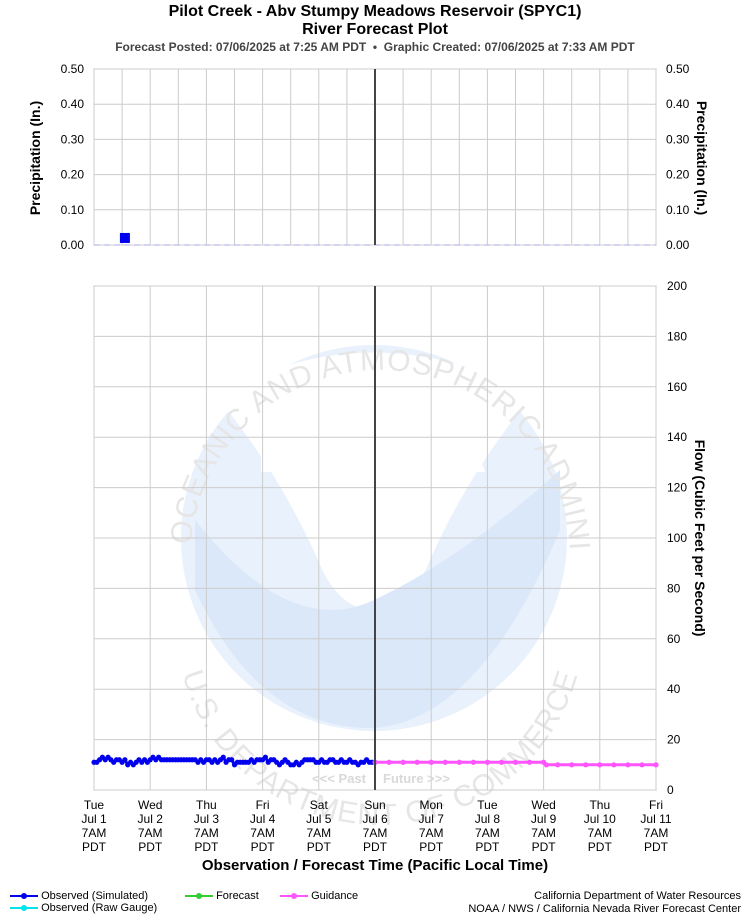  What do you see at coordinates (73, 139) in the screenshot?
I see `precip-left-tick-label: 0.30` at bounding box center [73, 139].